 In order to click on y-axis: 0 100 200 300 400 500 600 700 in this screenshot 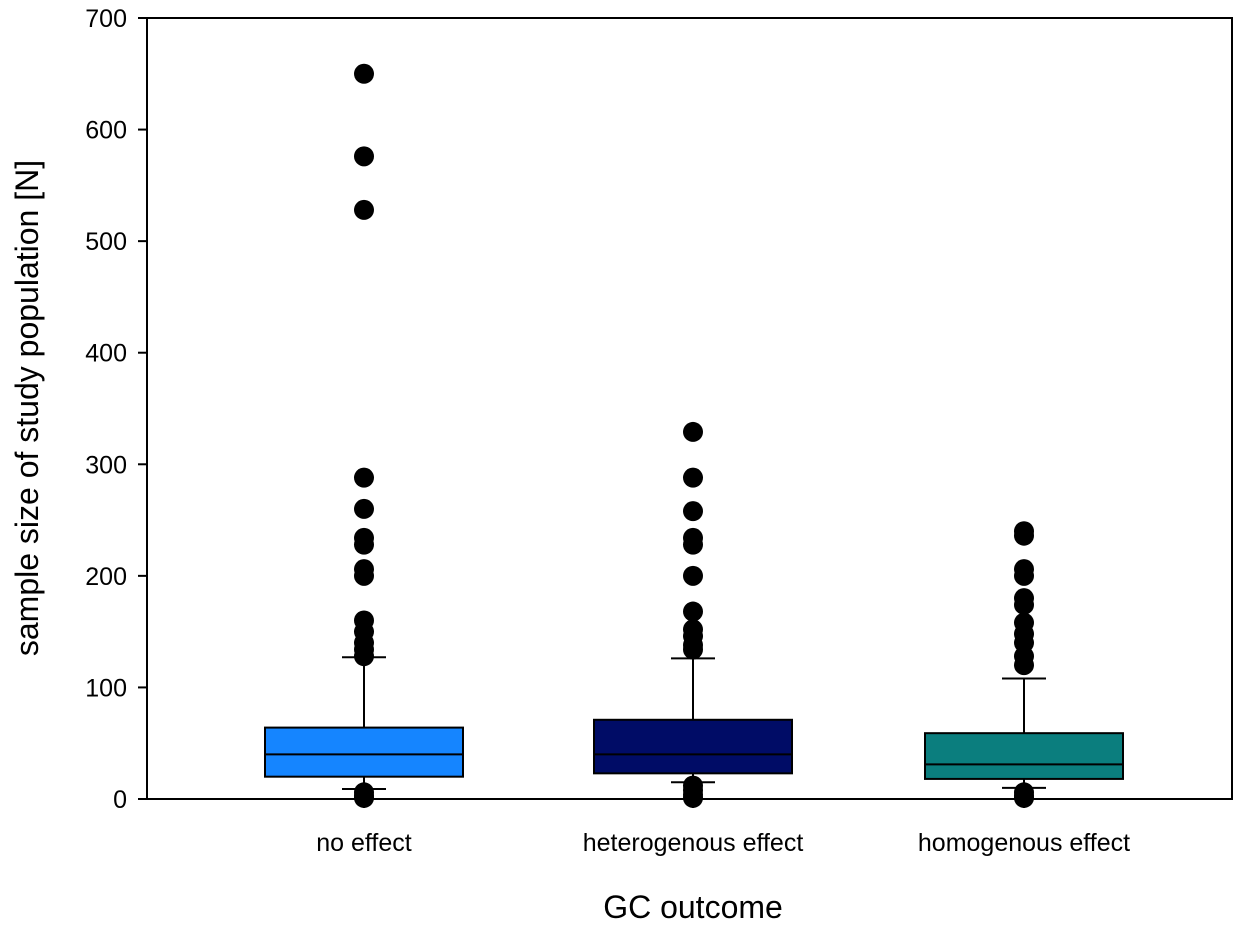, I will do `click(116, 409)`.